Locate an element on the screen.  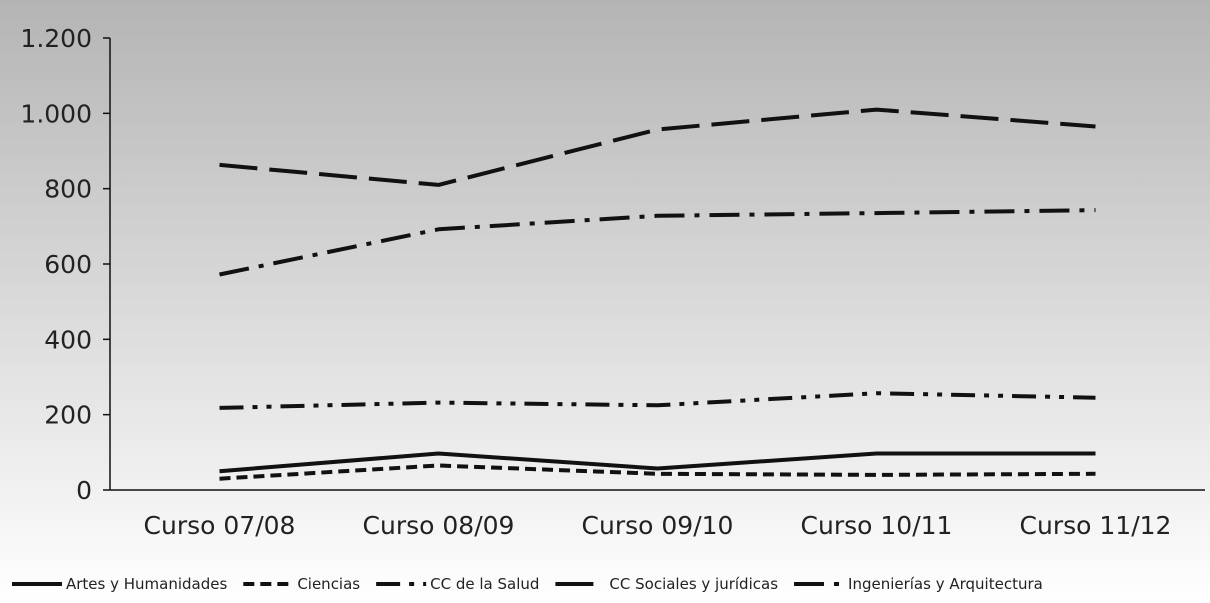
legend-label: Artes y Humanidades is located at coordinates (146, 584).